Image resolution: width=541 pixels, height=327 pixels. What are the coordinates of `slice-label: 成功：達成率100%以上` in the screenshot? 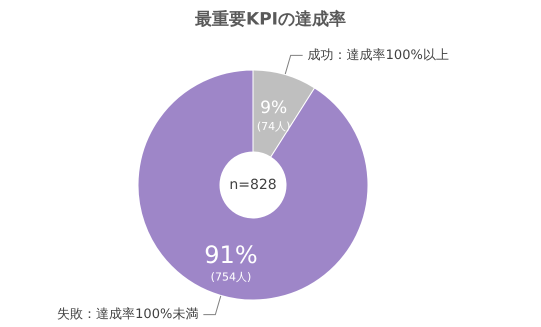 It's located at (378, 54).